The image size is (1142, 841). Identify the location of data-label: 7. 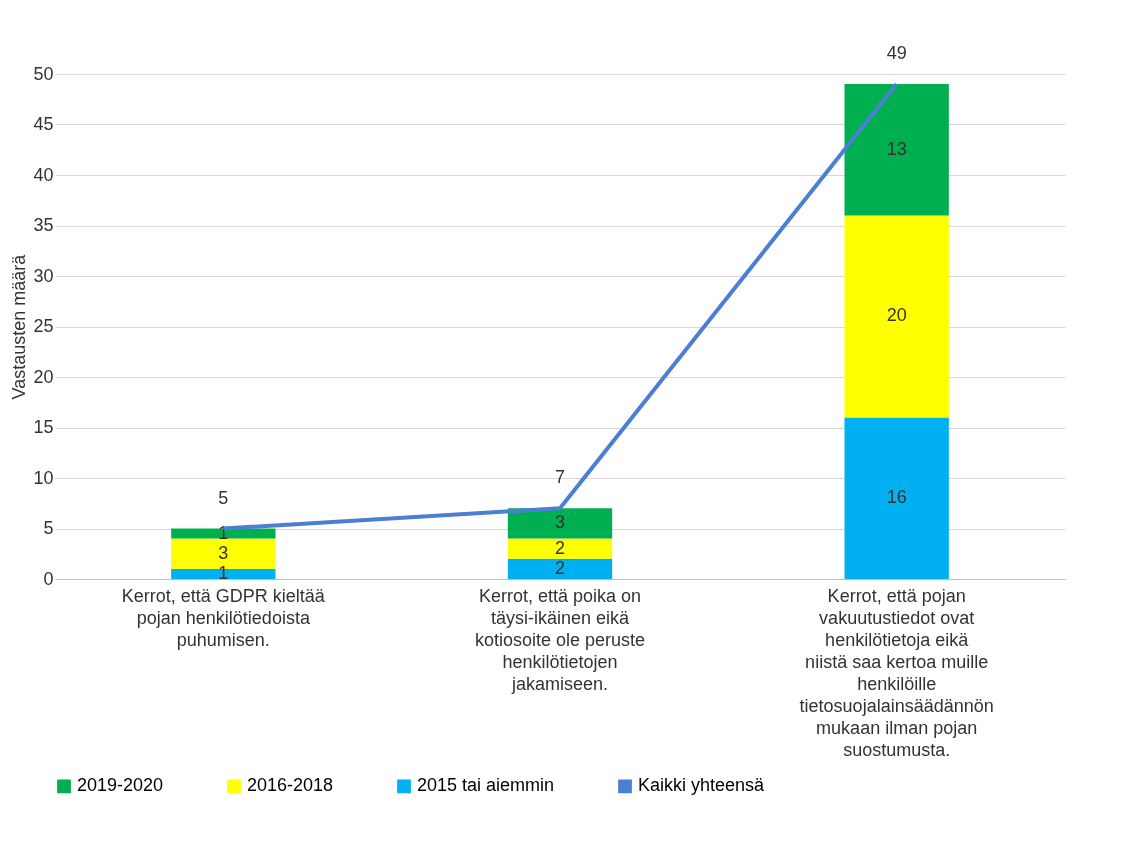
(560, 477).